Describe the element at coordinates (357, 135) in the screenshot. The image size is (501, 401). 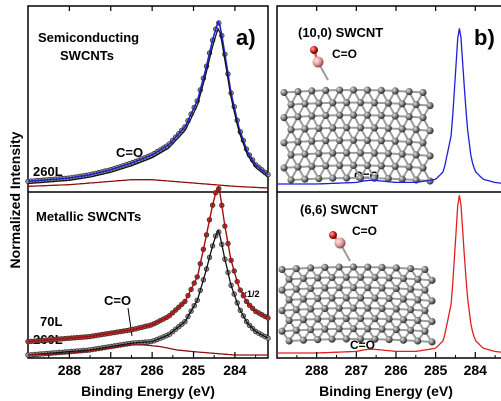
I see `cnt100-atoms` at that location.